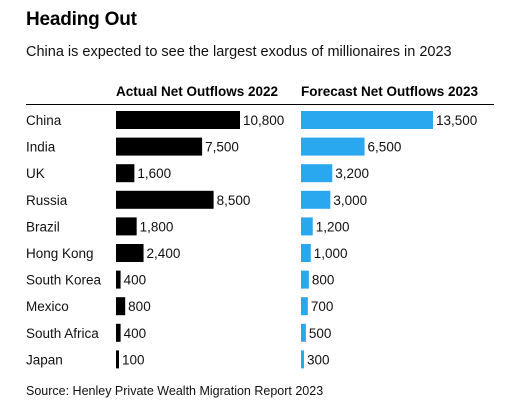 The height and width of the screenshot is (417, 512). What do you see at coordinates (35, 173) in the screenshot?
I see `category-label-uk: UK` at bounding box center [35, 173].